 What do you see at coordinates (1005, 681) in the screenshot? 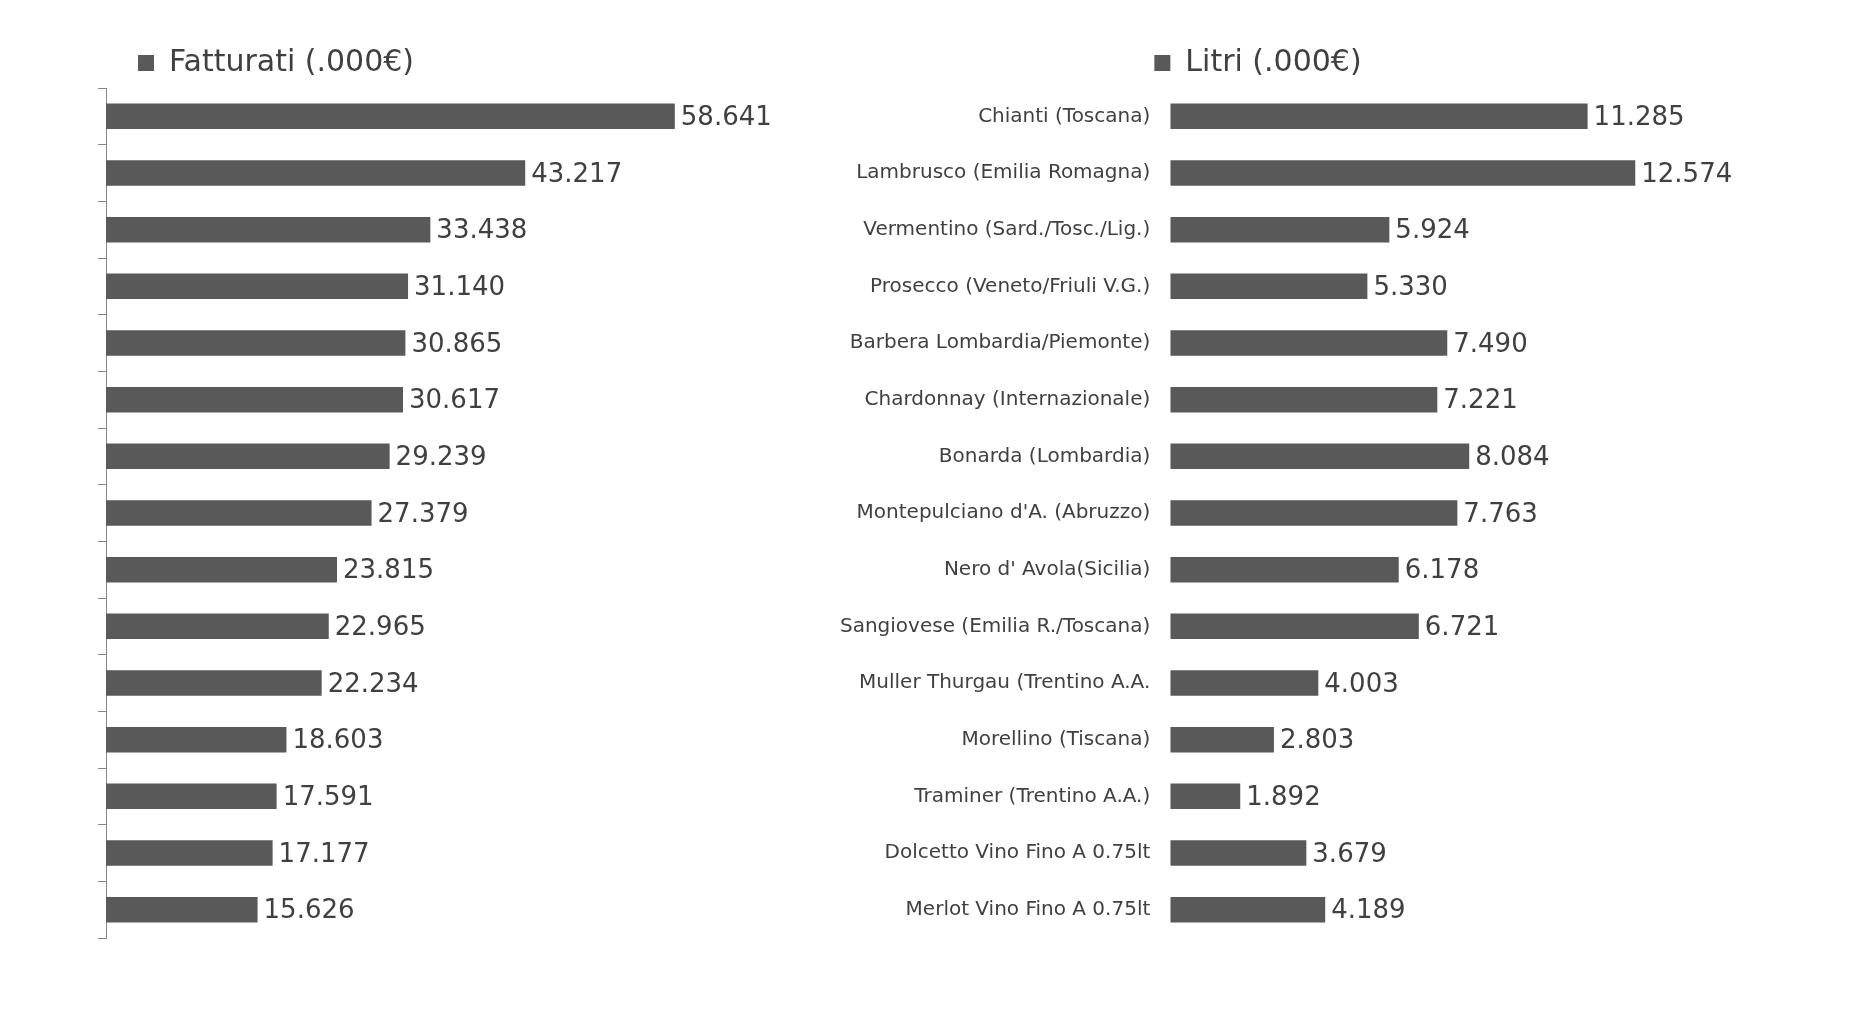
I see `y-tick-label: Muller Thurgau (Trentino A.A.` at bounding box center [1005, 681].